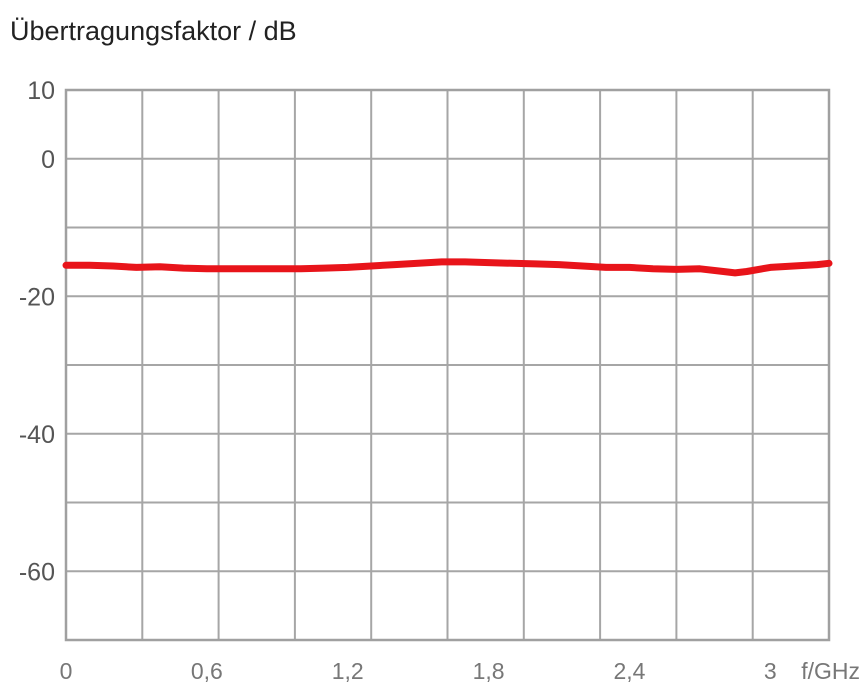 The height and width of the screenshot is (688, 863). I want to click on y-tick-label: -20, so click(37, 297).